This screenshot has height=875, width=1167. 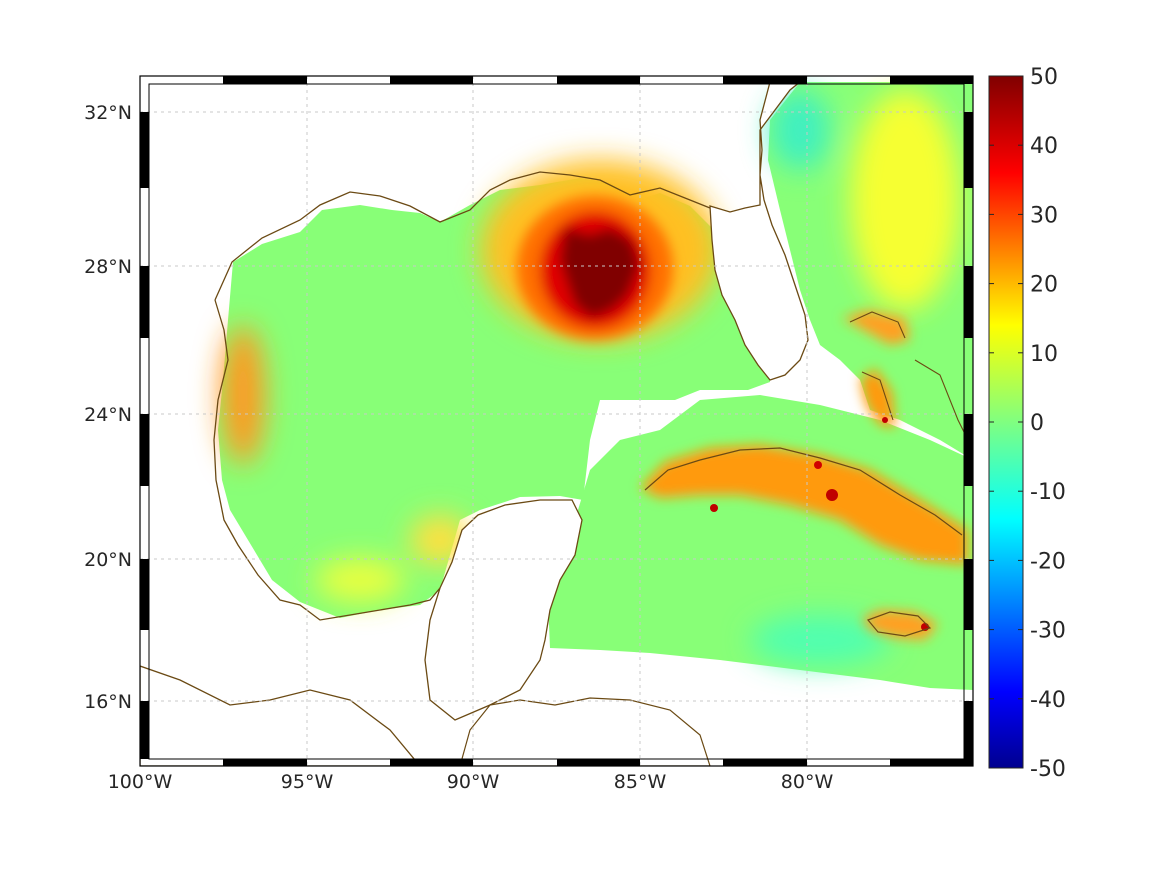 What do you see at coordinates (473, 782) in the screenshot?
I see `x-tick-label: 90°W` at bounding box center [473, 782].